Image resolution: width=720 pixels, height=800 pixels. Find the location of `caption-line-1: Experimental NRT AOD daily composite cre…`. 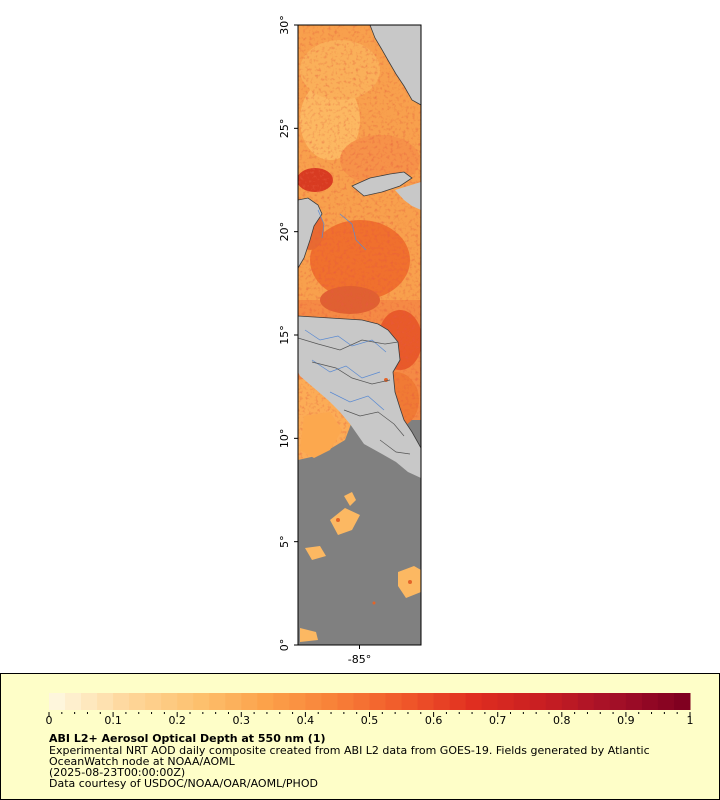

caption-line-1: Experimental NRT AOD daily composite cre… is located at coordinates (349, 750).